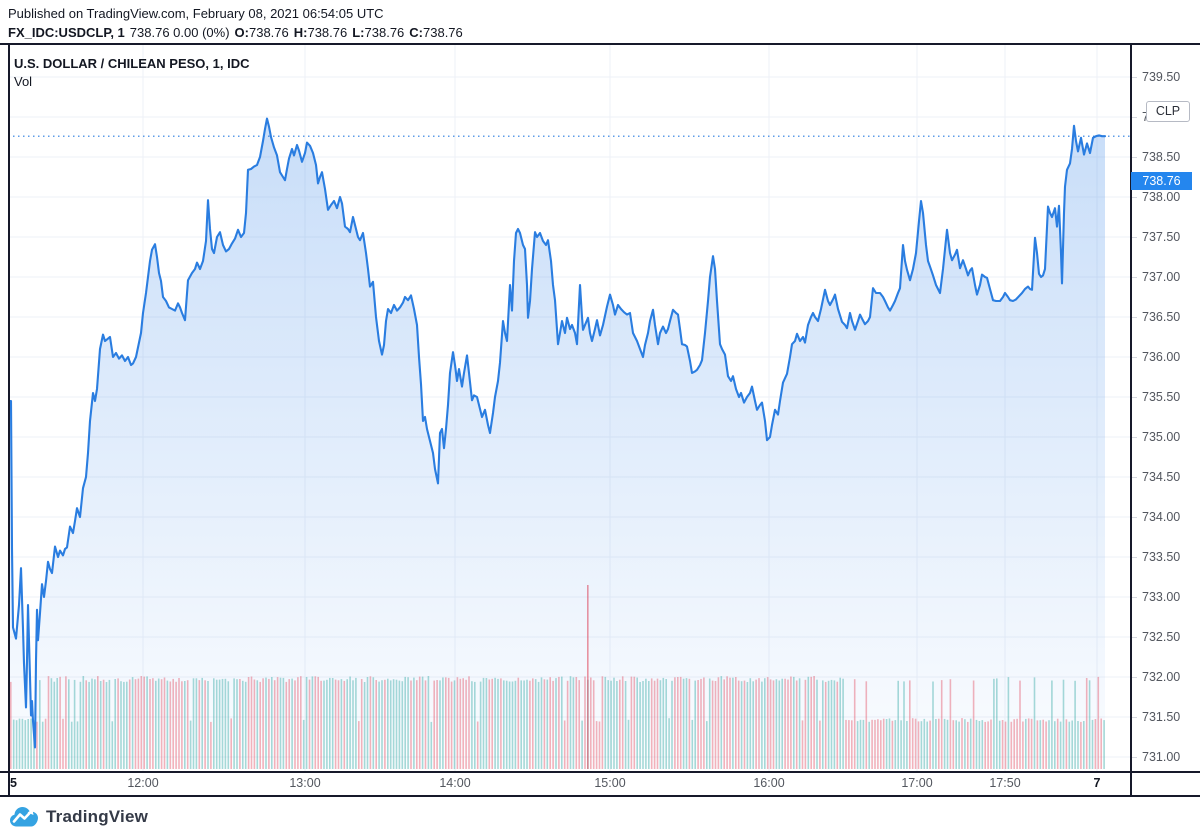 The width and height of the screenshot is (1200, 840). What do you see at coordinates (131, 73) in the screenshot?
I see `chart-legend: U.S. DOLLAR / CHILEAN PESO, 1, IDC Vol` at bounding box center [131, 73].